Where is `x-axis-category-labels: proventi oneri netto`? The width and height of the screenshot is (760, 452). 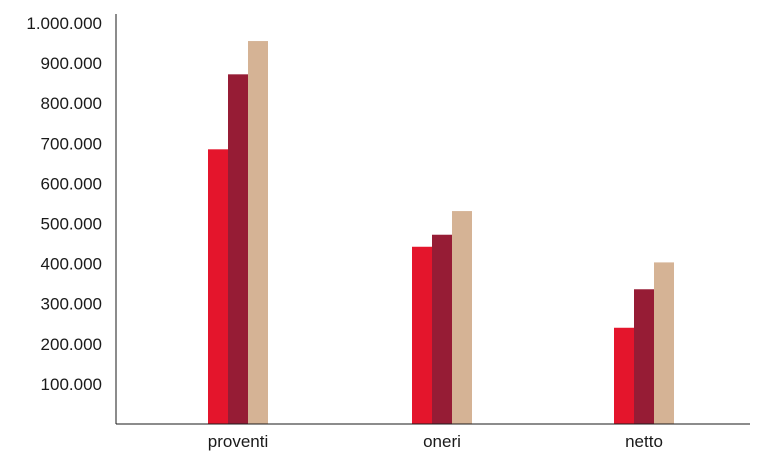 x-axis-category-labels: proventi oneri netto is located at coordinates (435, 441).